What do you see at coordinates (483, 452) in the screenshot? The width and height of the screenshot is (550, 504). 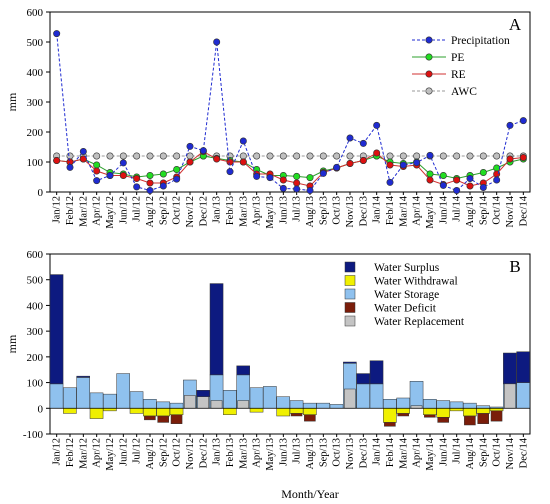 I see `x-tick-label-b: Sep/14` at bounding box center [483, 452].